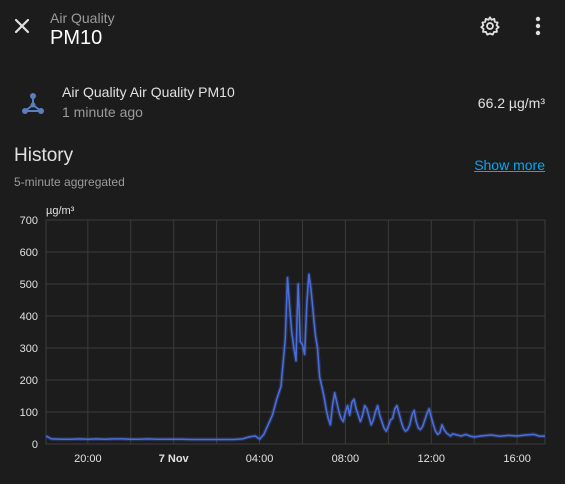  I want to click on show-more-link: Show more, so click(509, 165).